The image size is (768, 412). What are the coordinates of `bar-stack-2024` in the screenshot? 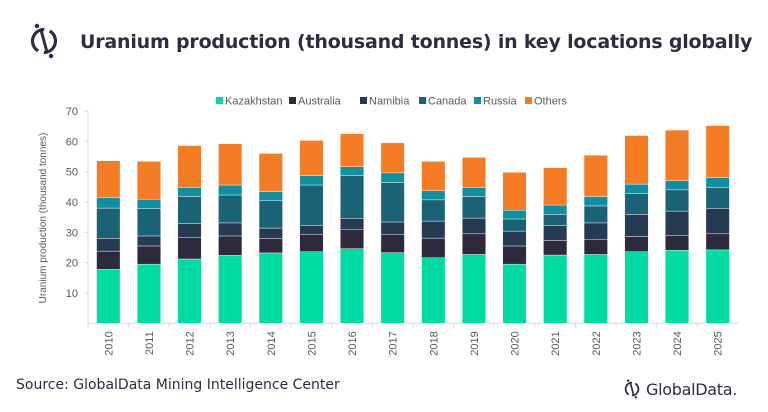 It's located at (677, 226).